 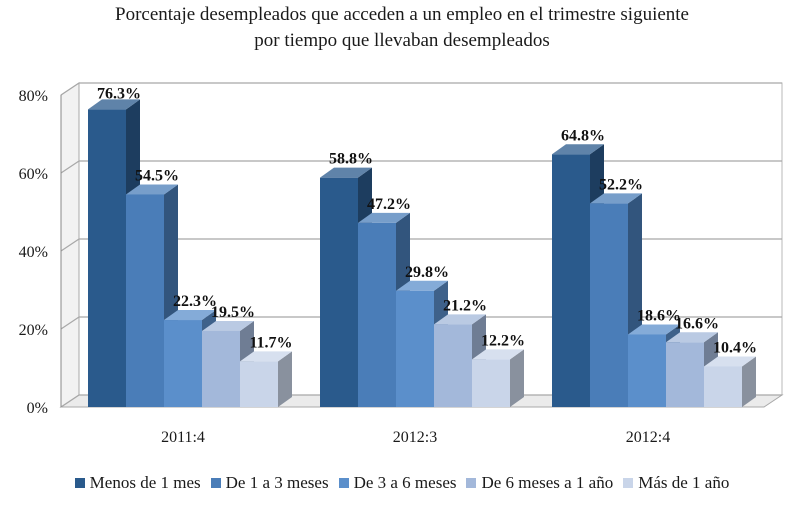 I want to click on legend-item: De 1 a 3 meses, so click(x=269, y=483).